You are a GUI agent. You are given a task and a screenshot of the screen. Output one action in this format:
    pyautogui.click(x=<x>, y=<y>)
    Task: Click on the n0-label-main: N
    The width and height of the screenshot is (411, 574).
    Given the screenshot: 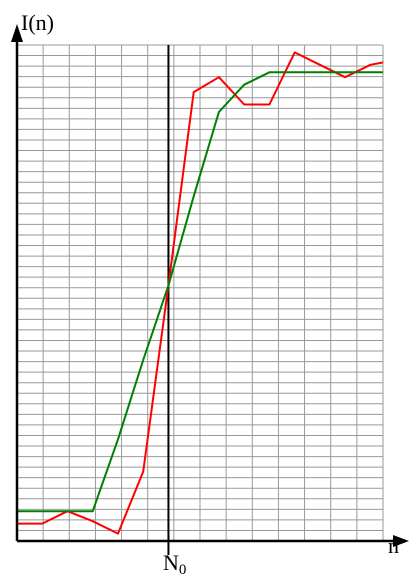 What is the action you would take?
    pyautogui.click(x=171, y=562)
    